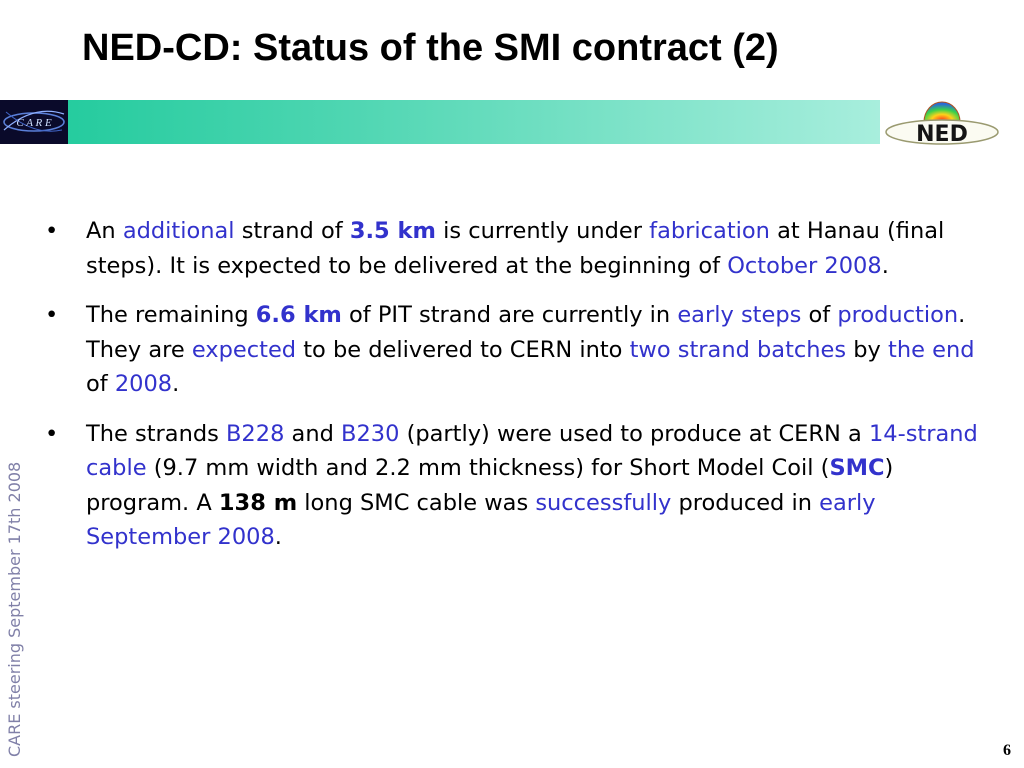 This screenshot has height=768, width=1024. Describe the element at coordinates (509, 315) in the screenshot. I see `bullet-text-run: of PIT strand are currently in` at that location.